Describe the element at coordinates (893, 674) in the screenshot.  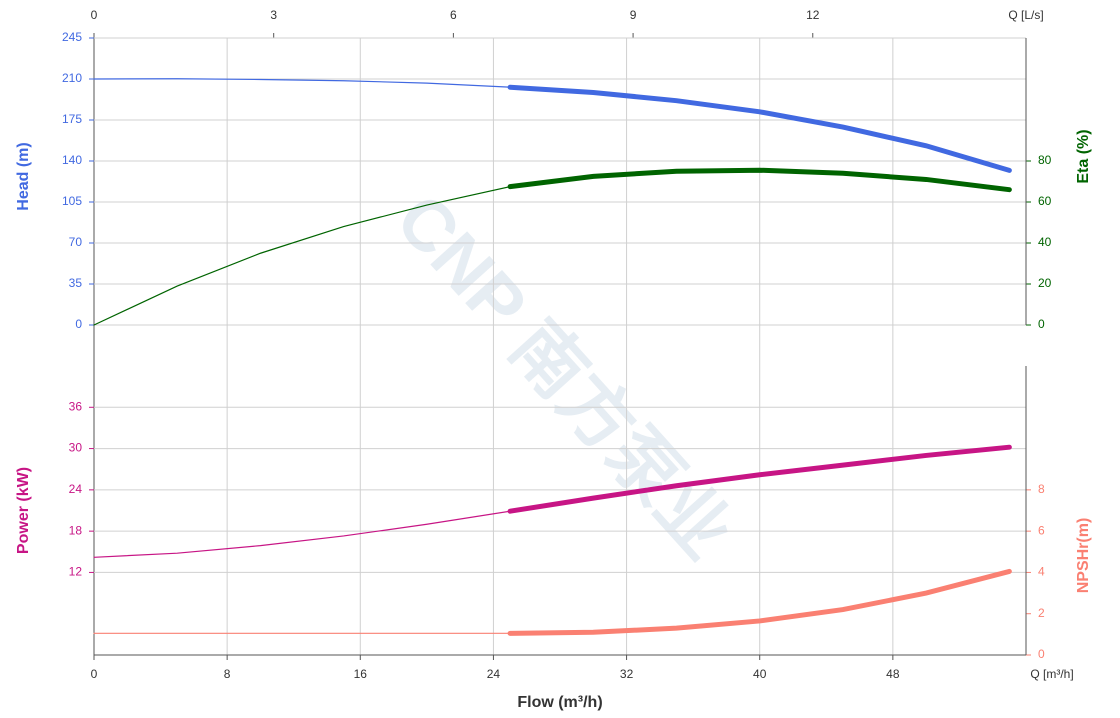
I see `x-tick-label: 48` at that location.